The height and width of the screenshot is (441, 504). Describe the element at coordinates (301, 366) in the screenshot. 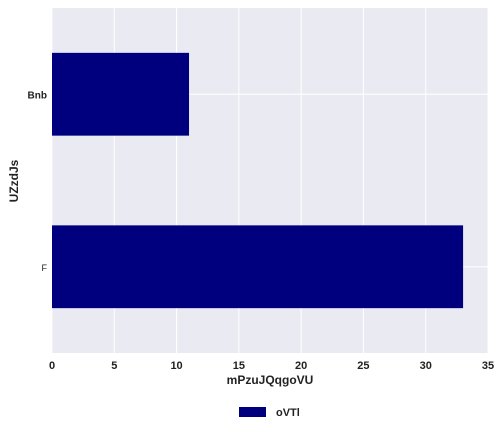

I see `x-tick-label: 20` at that location.